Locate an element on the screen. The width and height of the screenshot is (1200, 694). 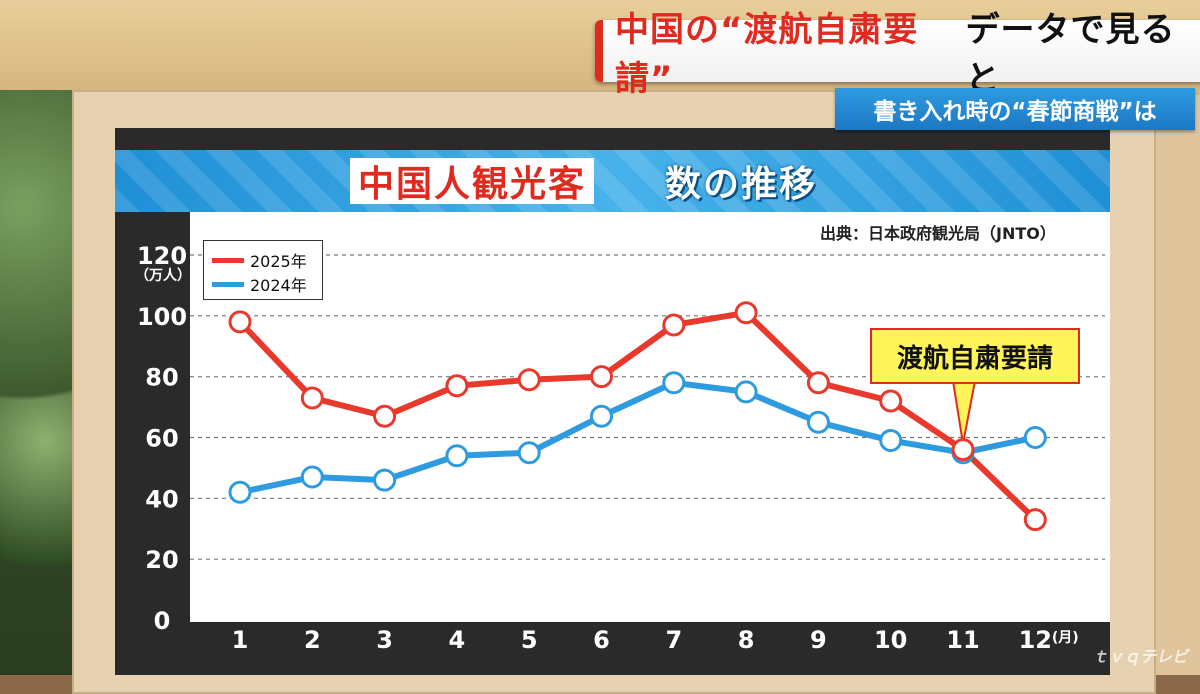
y-tick-label-80: 80 is located at coordinates (161, 378).